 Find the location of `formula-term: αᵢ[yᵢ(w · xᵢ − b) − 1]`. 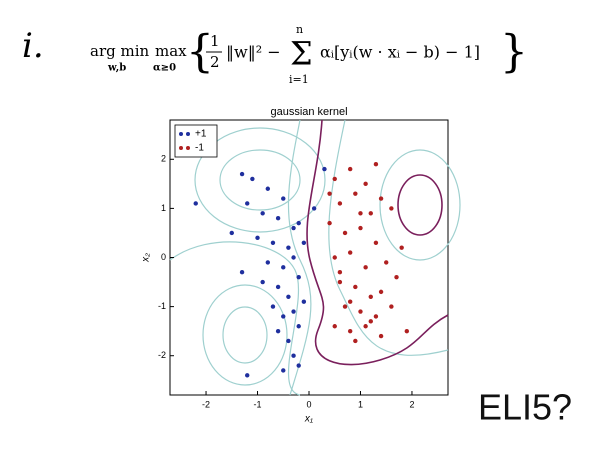

formula-term: αᵢ[yᵢ(w · xᵢ − b) − 1] is located at coordinates (400, 52).